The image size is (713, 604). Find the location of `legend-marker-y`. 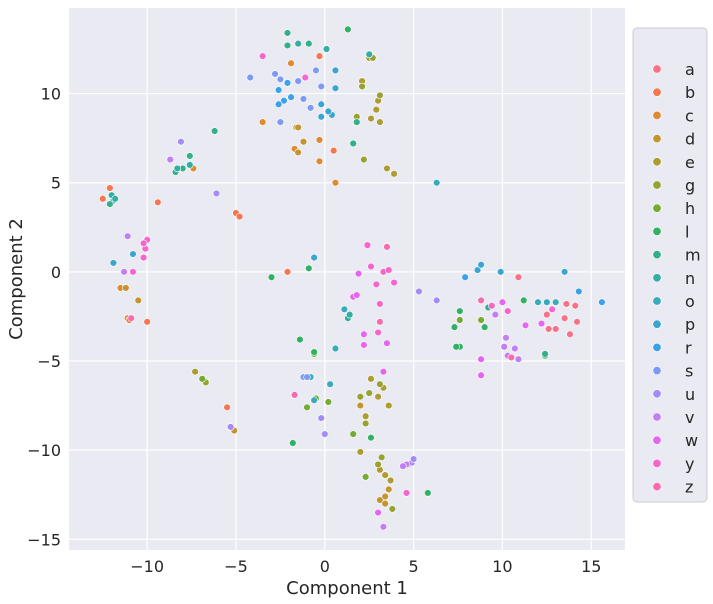

legend-marker-y is located at coordinates (657, 463).